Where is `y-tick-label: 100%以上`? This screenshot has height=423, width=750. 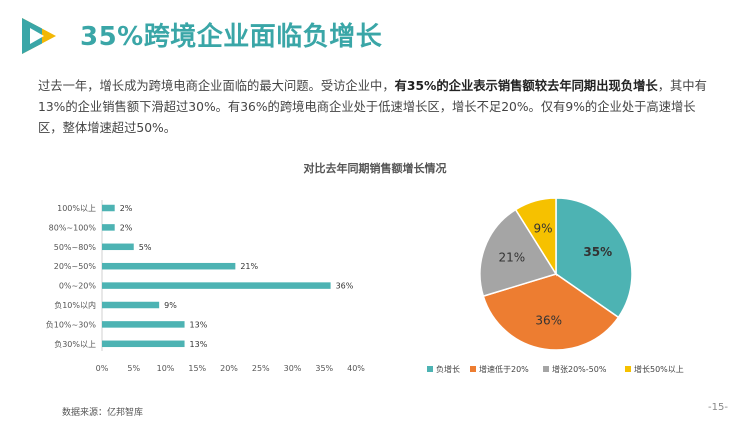 y-tick-label: 100%以上 is located at coordinates (76, 208).